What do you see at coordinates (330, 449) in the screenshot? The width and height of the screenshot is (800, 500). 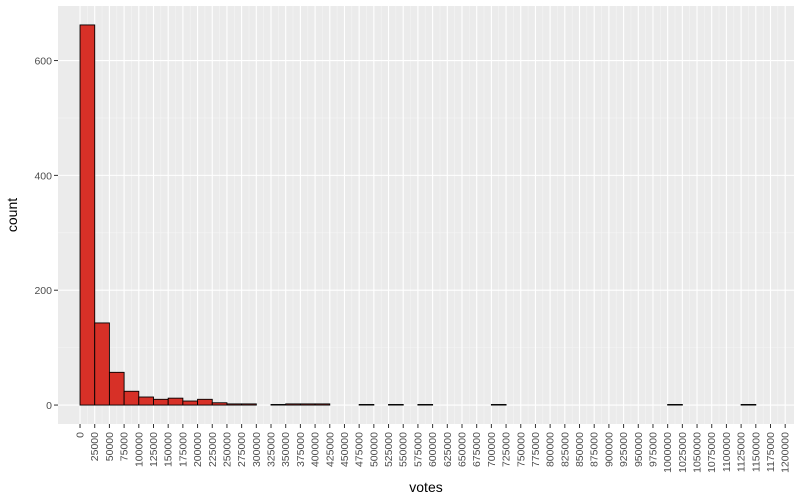 I see `x-tick-label: 425000` at bounding box center [330, 449].